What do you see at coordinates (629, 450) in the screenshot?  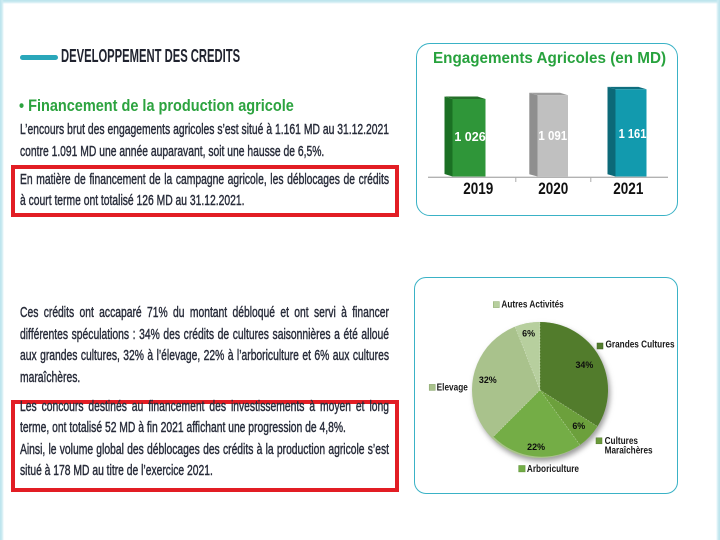 I see `svg-text: Maraîchères` at bounding box center [629, 450].